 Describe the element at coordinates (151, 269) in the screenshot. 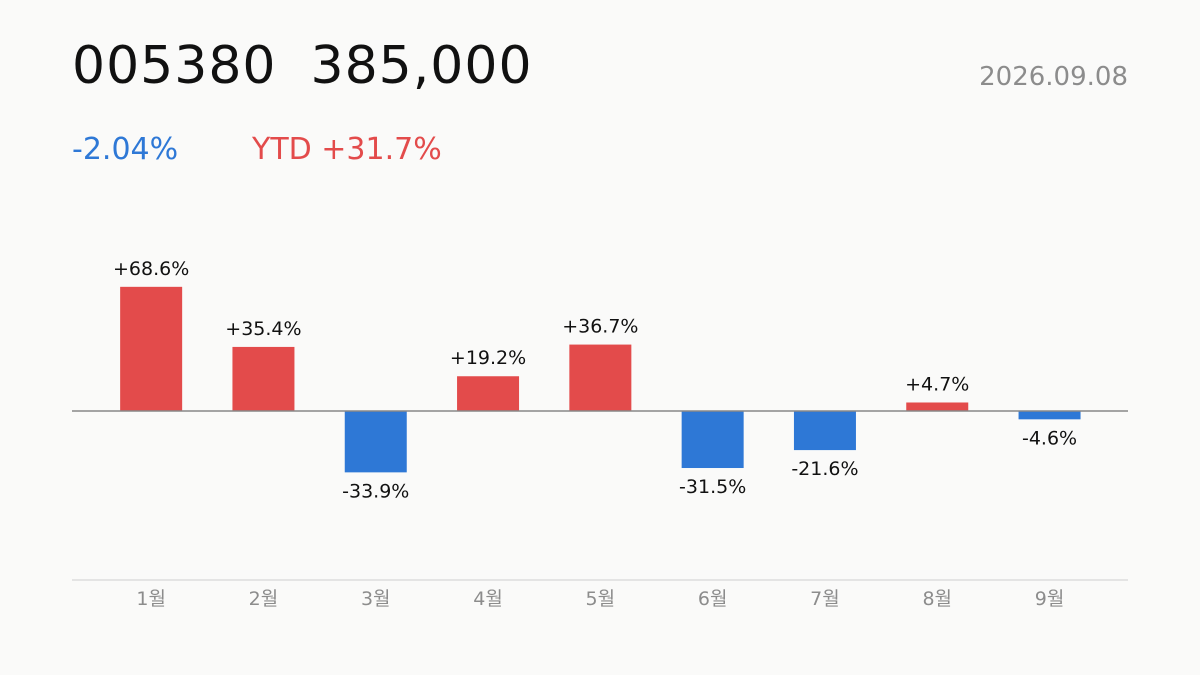

I see `data-label-1: +68.6%` at that location.